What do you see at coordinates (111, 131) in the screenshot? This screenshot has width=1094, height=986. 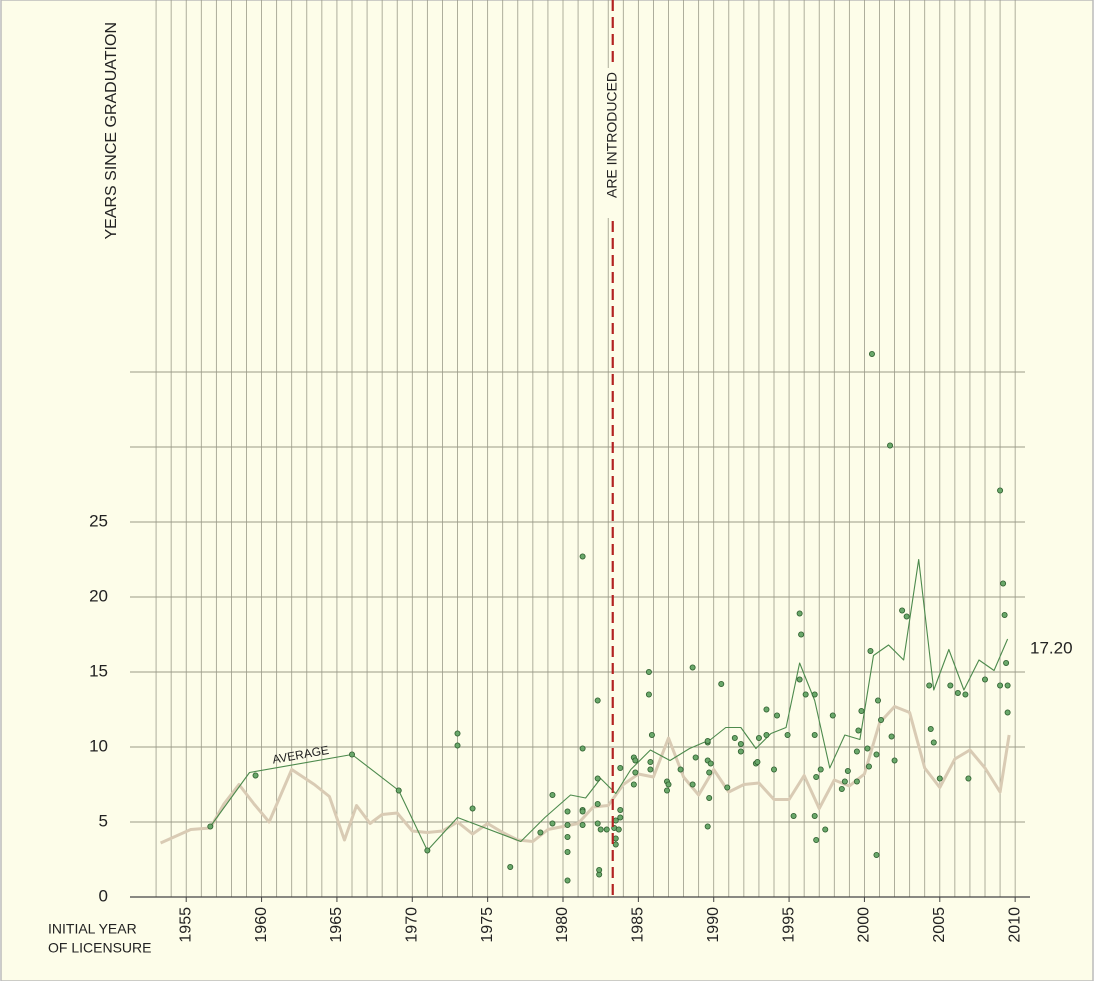 I see `y-axis-title: YEARS SINCE GRADUATION` at bounding box center [111, 131].